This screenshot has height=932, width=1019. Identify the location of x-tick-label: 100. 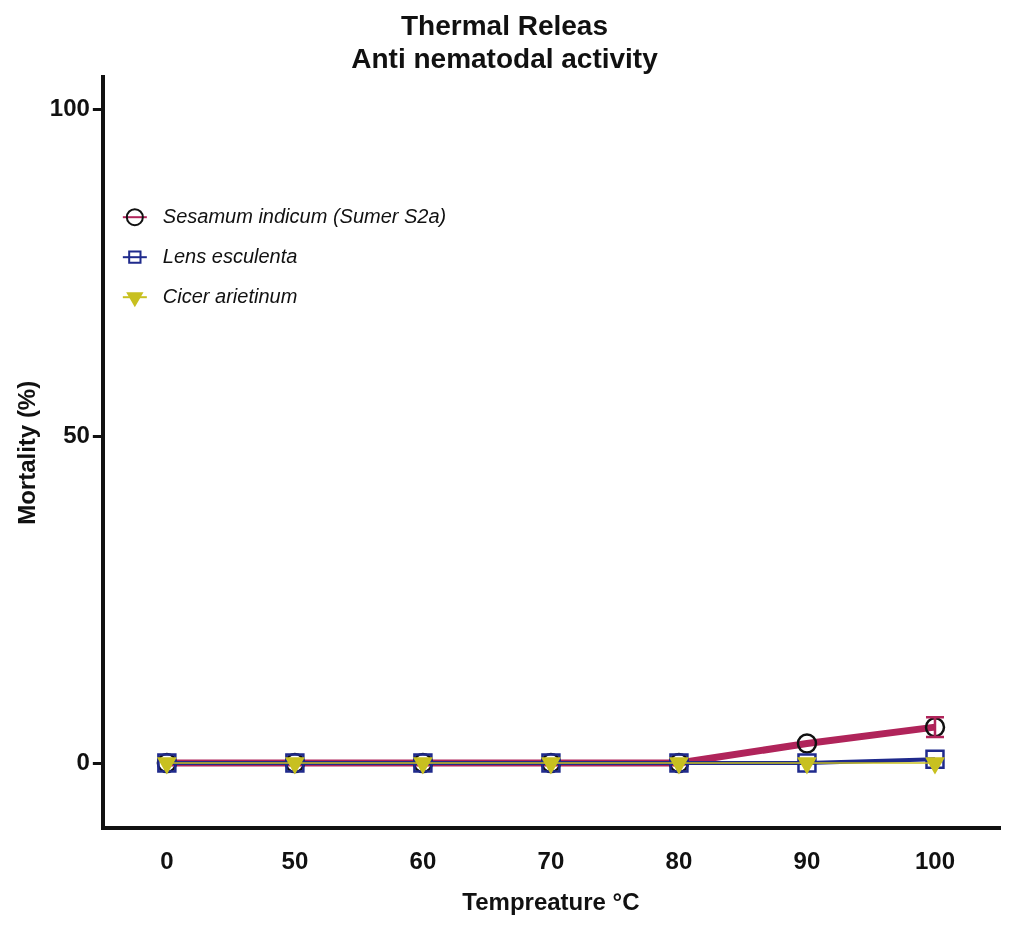
(935, 861).